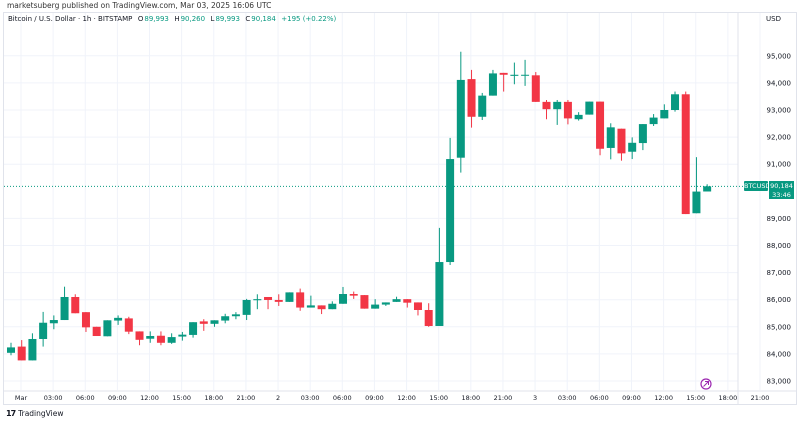 This screenshot has width=800, height=423. I want to click on last-price-tag: 90,184 33:46, so click(781, 190).